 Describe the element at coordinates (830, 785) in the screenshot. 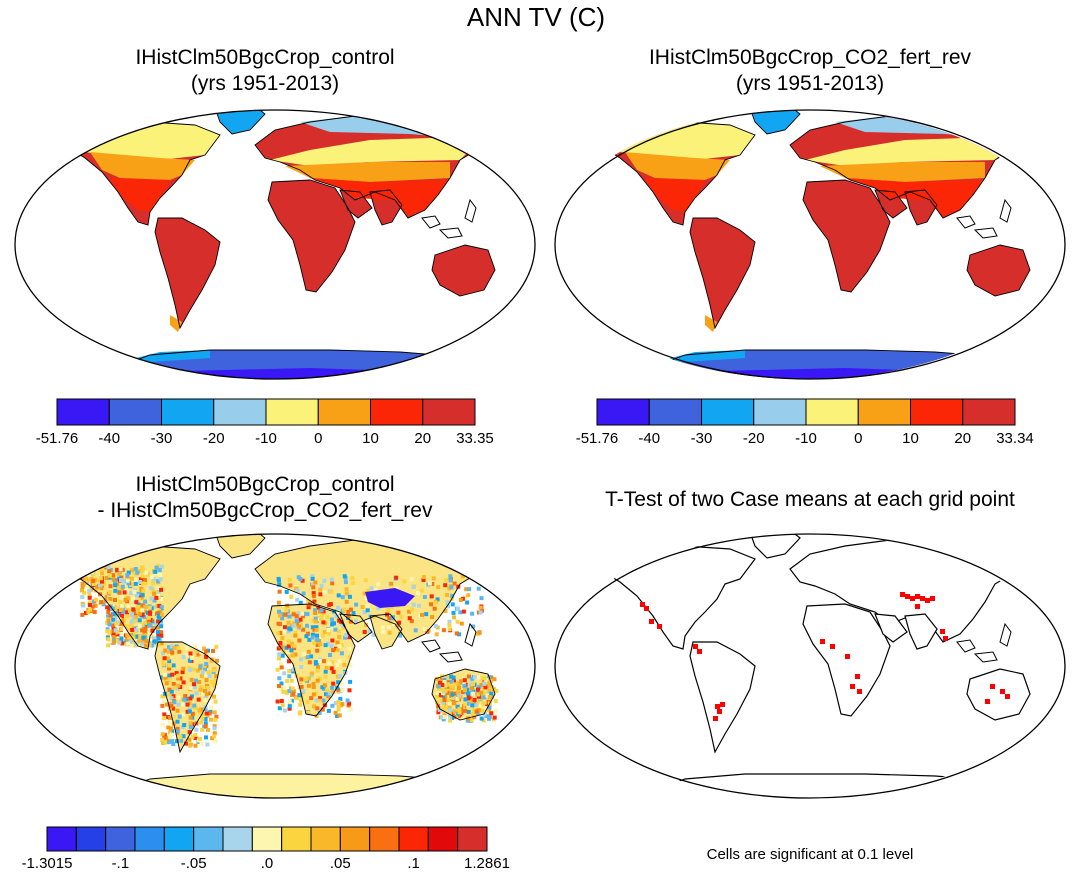

I see `land-antarctica` at that location.